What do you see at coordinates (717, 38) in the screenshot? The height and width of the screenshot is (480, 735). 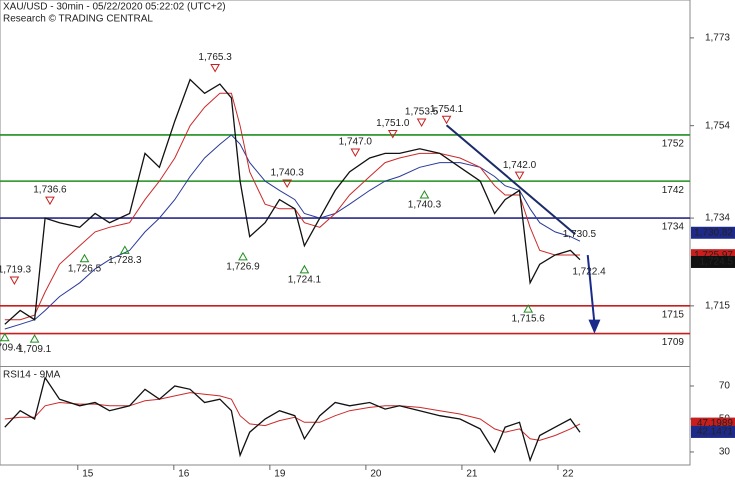 I see `y-tick-label: 1,773` at bounding box center [717, 38].